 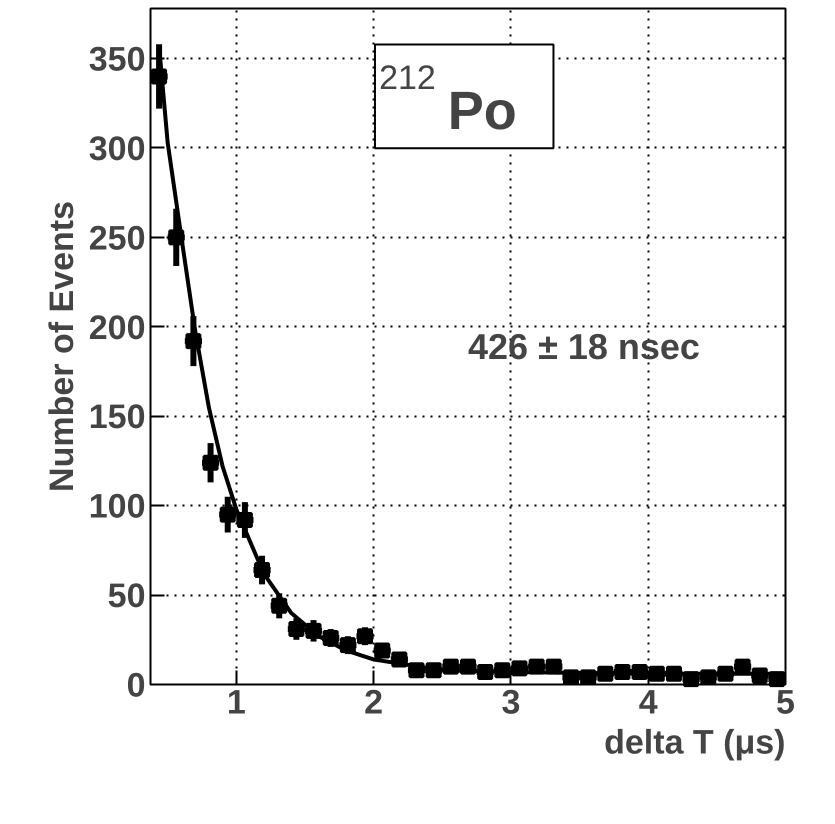 What do you see at coordinates (785, 703) in the screenshot?
I see `x-tick-label: 5` at bounding box center [785, 703].